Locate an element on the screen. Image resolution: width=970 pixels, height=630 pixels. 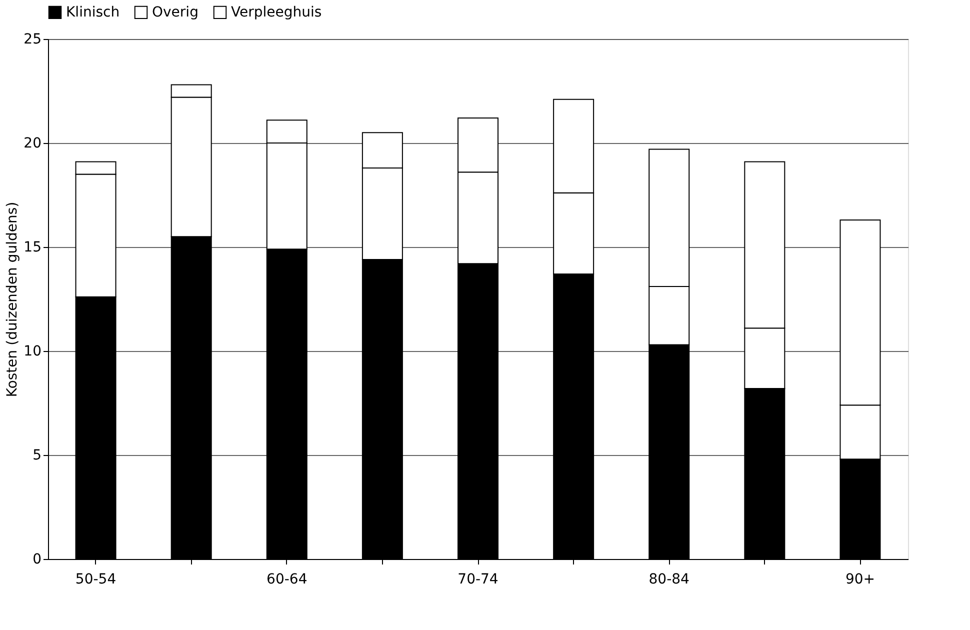
y-axis-title: Kosten (duizenden guldens) is located at coordinates (12, 300).